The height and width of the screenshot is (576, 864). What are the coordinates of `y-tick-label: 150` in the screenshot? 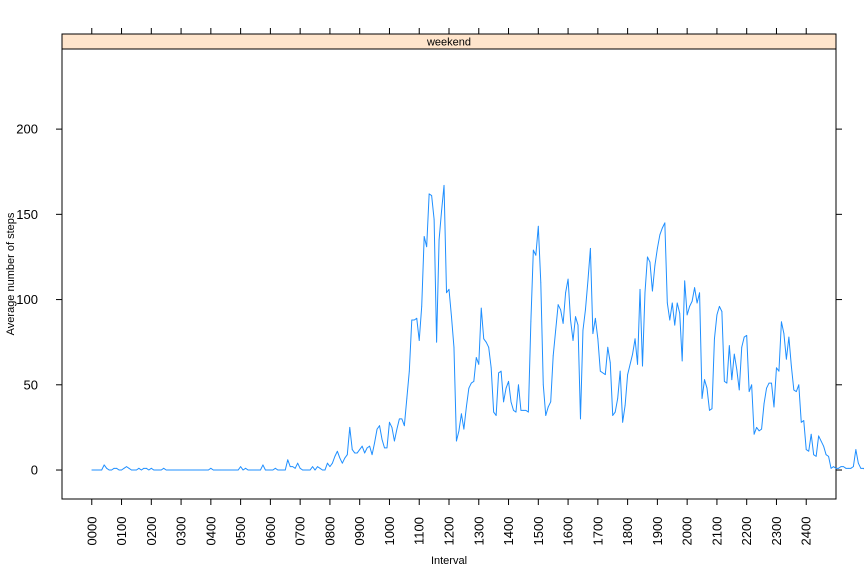 It's located at (27, 214).